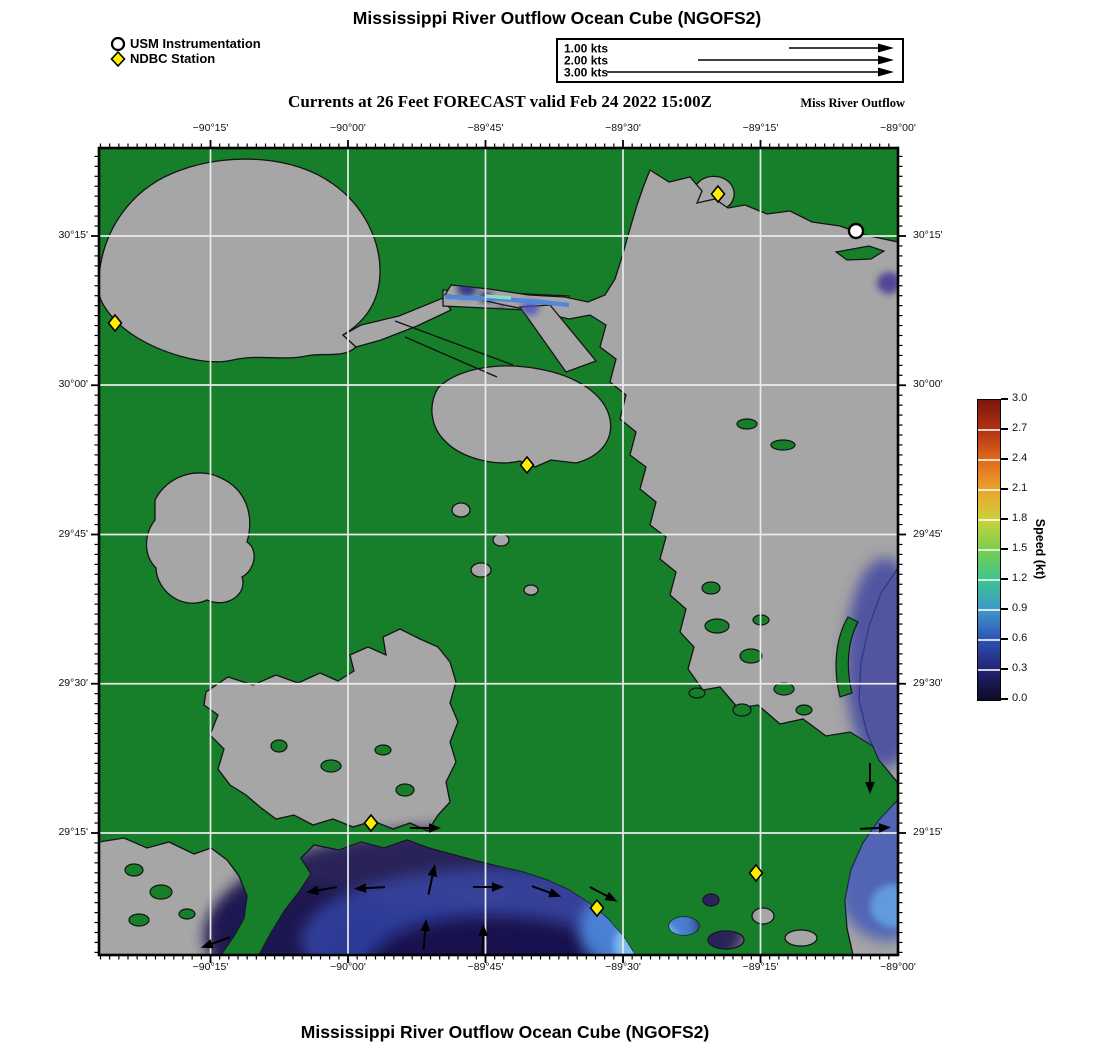  What do you see at coordinates (847, 657) in the screenshot?
I see `chandeleur-islands` at bounding box center [847, 657].